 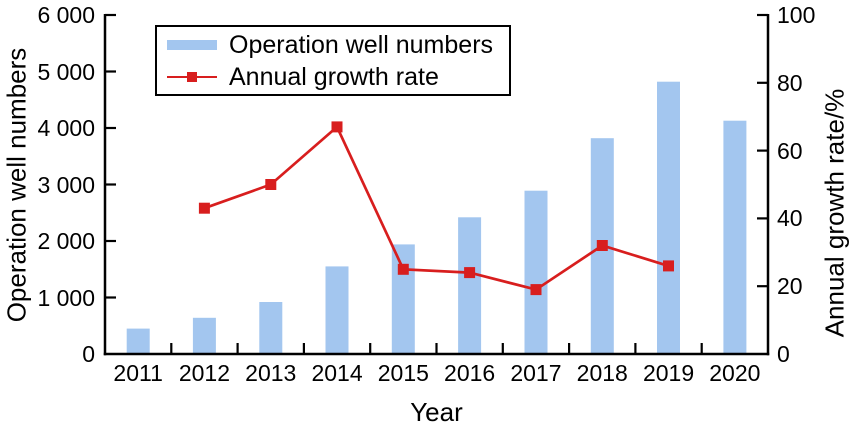 What do you see at coordinates (403, 373) in the screenshot?
I see `x-axis-tick-label: 2015` at bounding box center [403, 373].